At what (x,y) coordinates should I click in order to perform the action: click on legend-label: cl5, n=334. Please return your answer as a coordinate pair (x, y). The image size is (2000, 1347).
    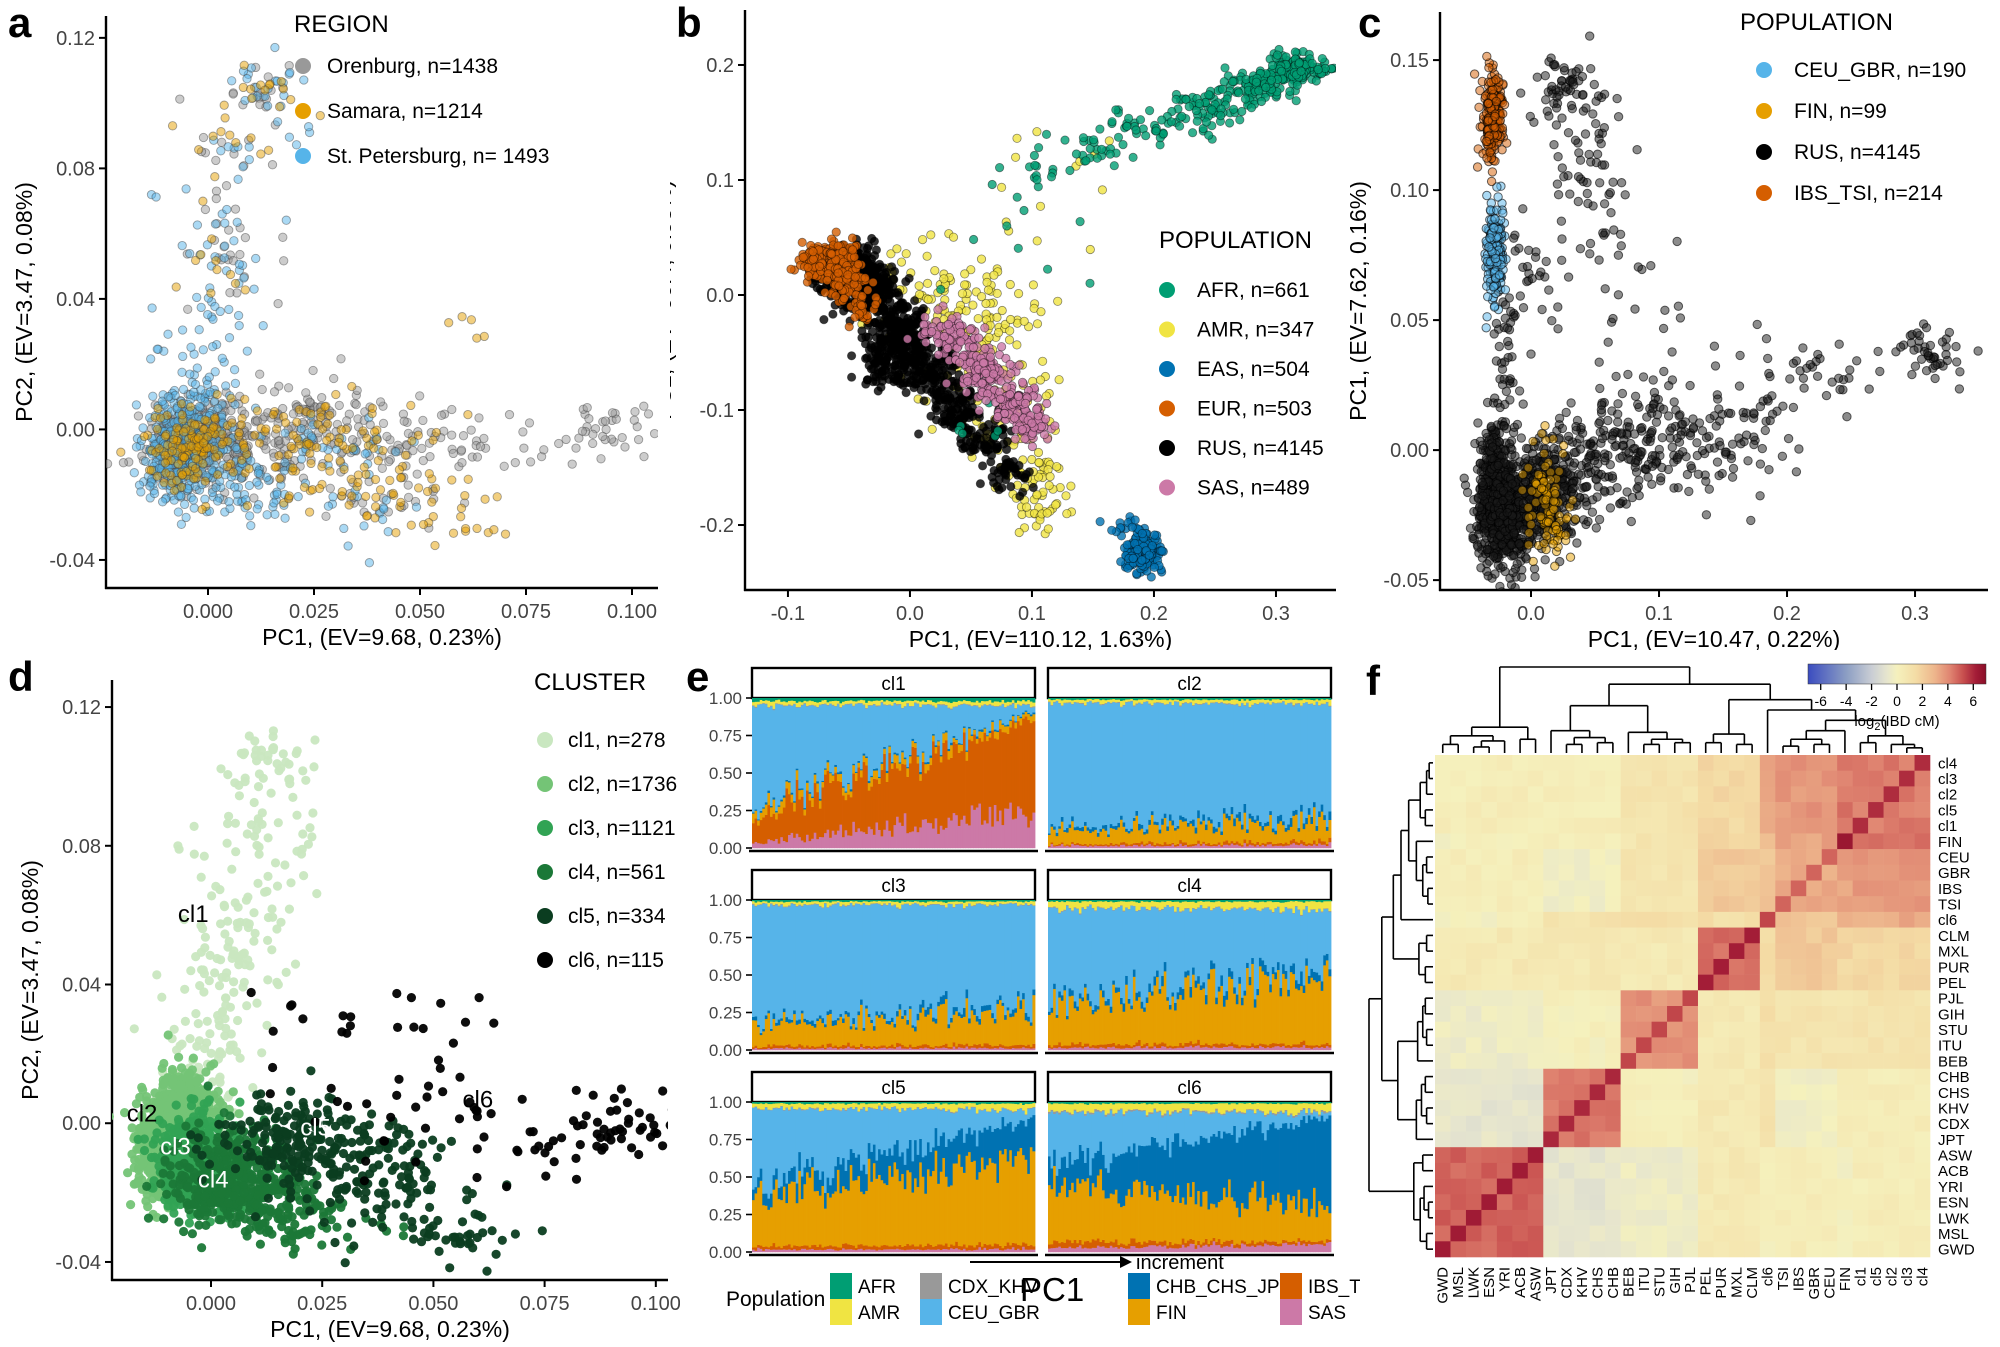
    Looking at the image, I should click on (617, 916).